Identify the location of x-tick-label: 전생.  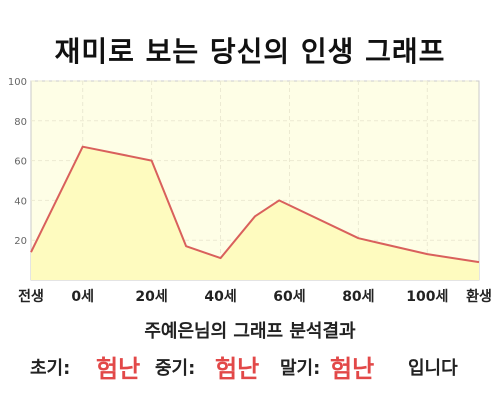
(31, 296).